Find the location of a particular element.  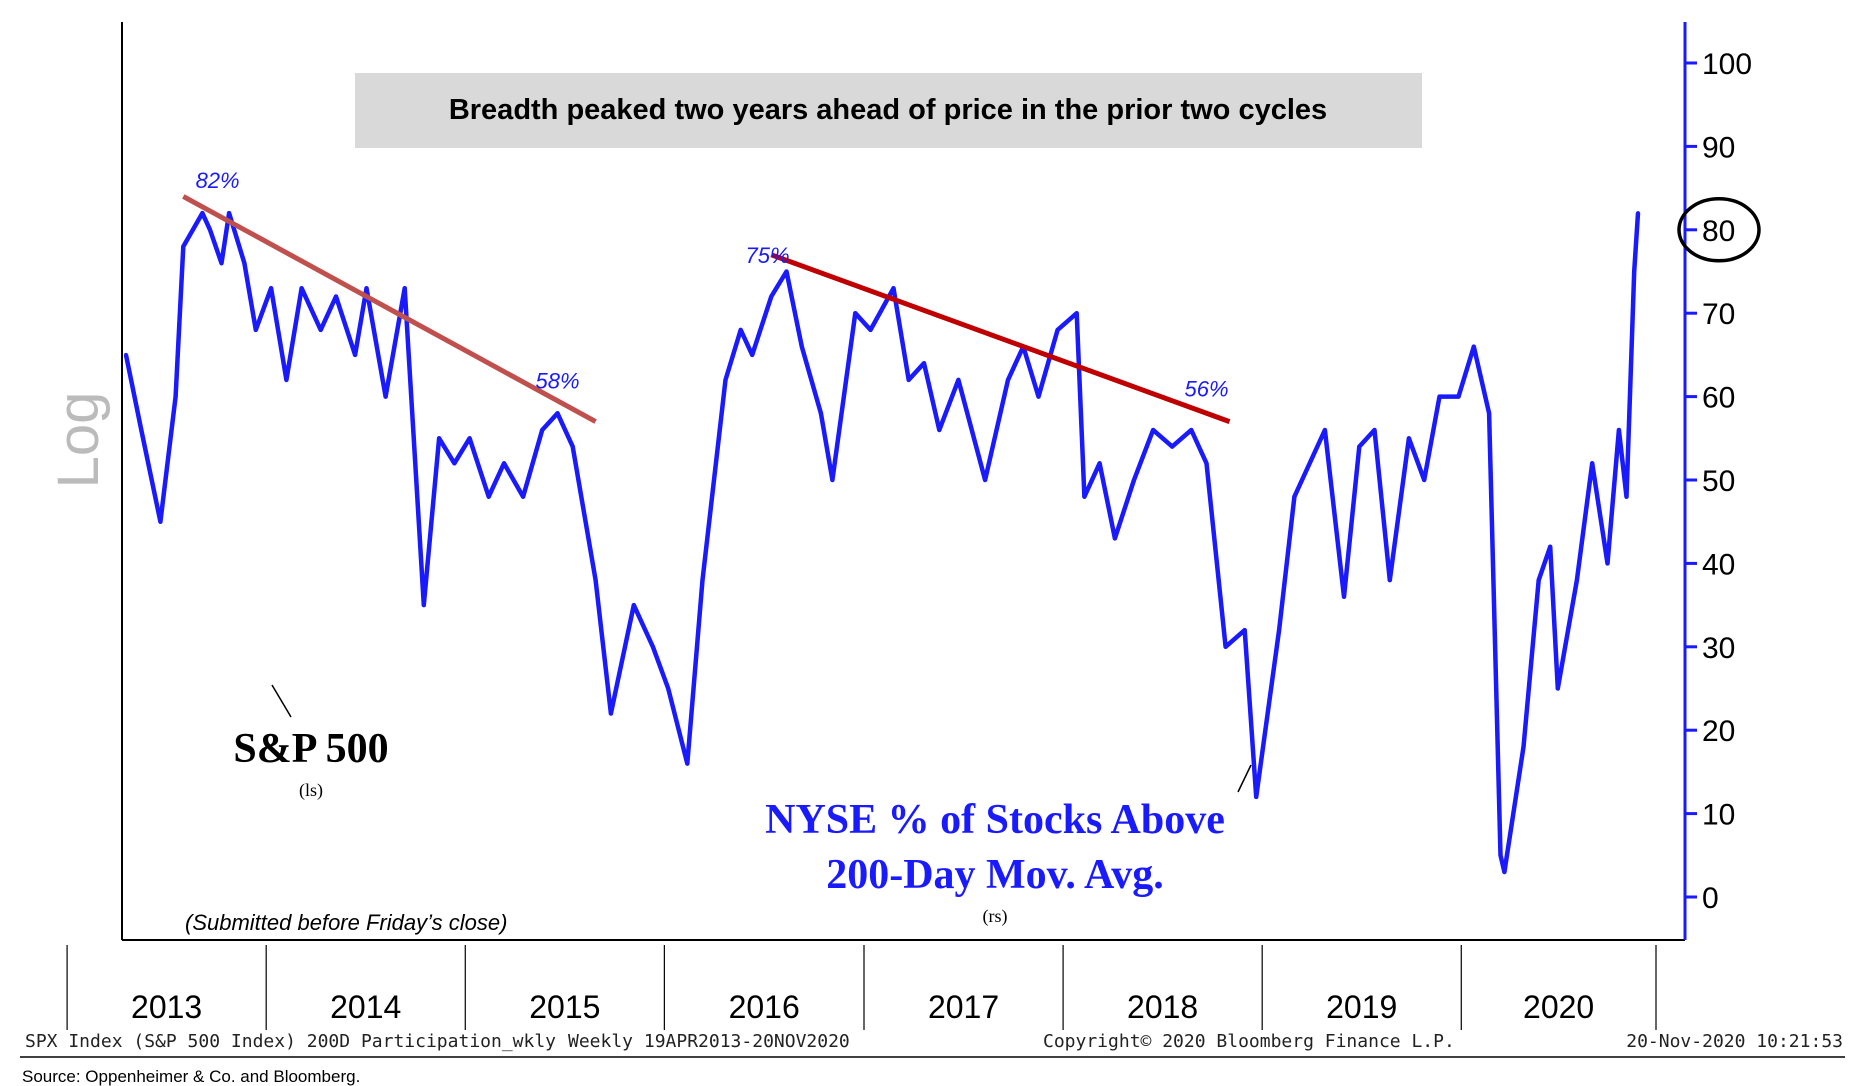

log-scale-label: Log is located at coordinates (78, 440).